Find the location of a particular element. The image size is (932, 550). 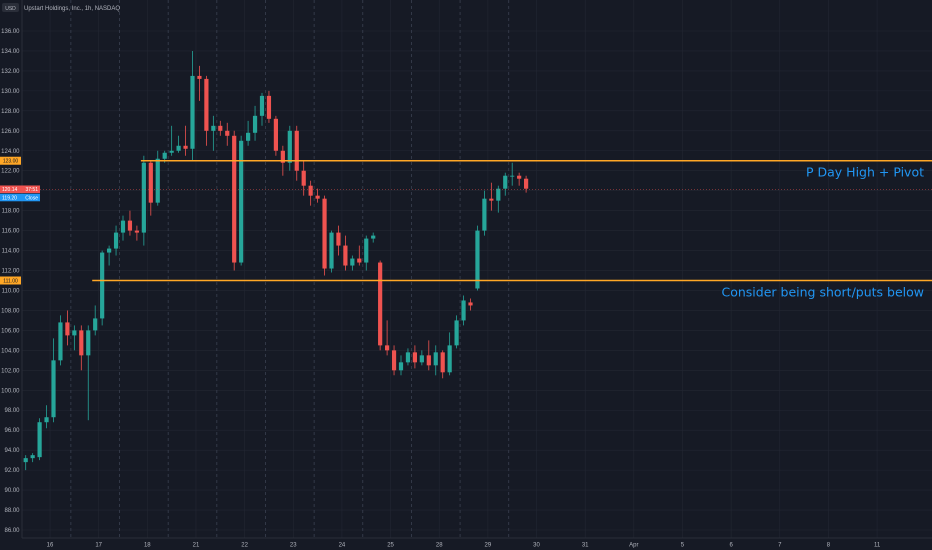

level-price-label: 123.00 is located at coordinates (11, 162).